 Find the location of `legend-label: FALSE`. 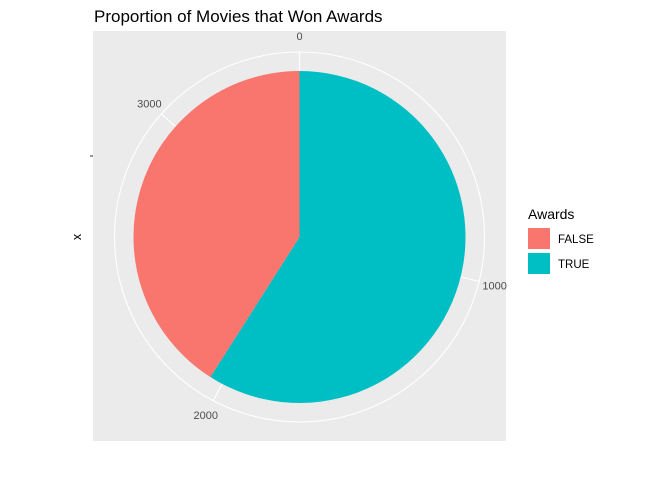

legend-label: FALSE is located at coordinates (576, 240).